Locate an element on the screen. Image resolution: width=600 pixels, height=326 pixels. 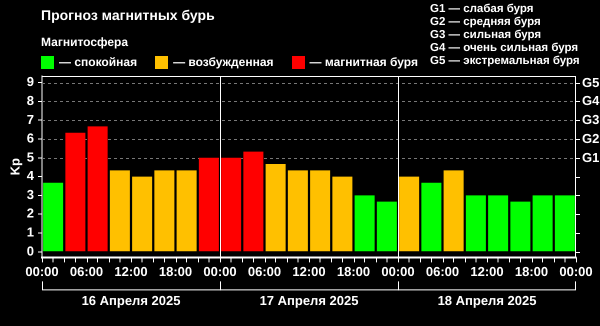
y-tick-label: 6 is located at coordinates (30, 138).